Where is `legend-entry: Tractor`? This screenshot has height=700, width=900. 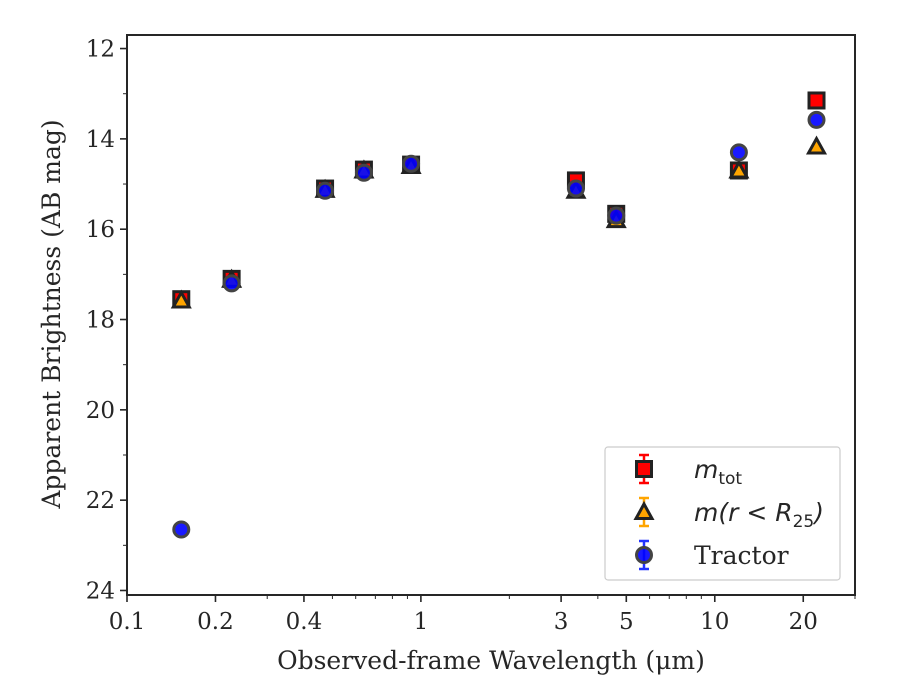
legend-entry: Tractor is located at coordinates (741, 555).